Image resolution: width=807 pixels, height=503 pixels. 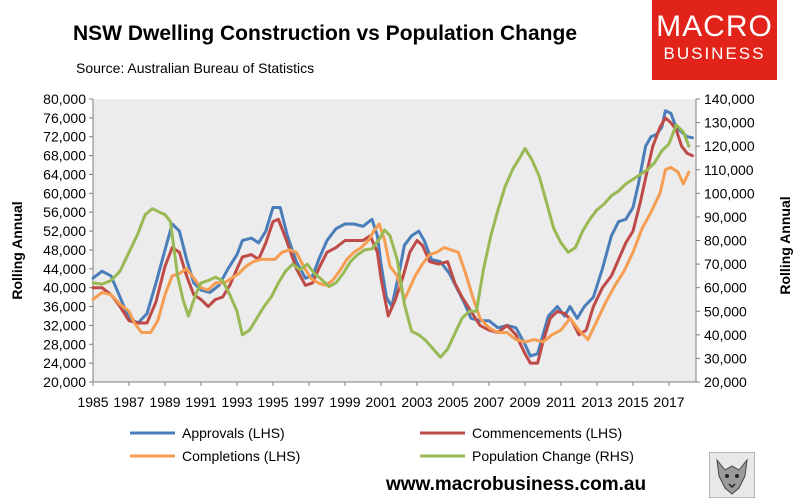 I want to click on y2-tick-label: 50,000, so click(x=725, y=311).